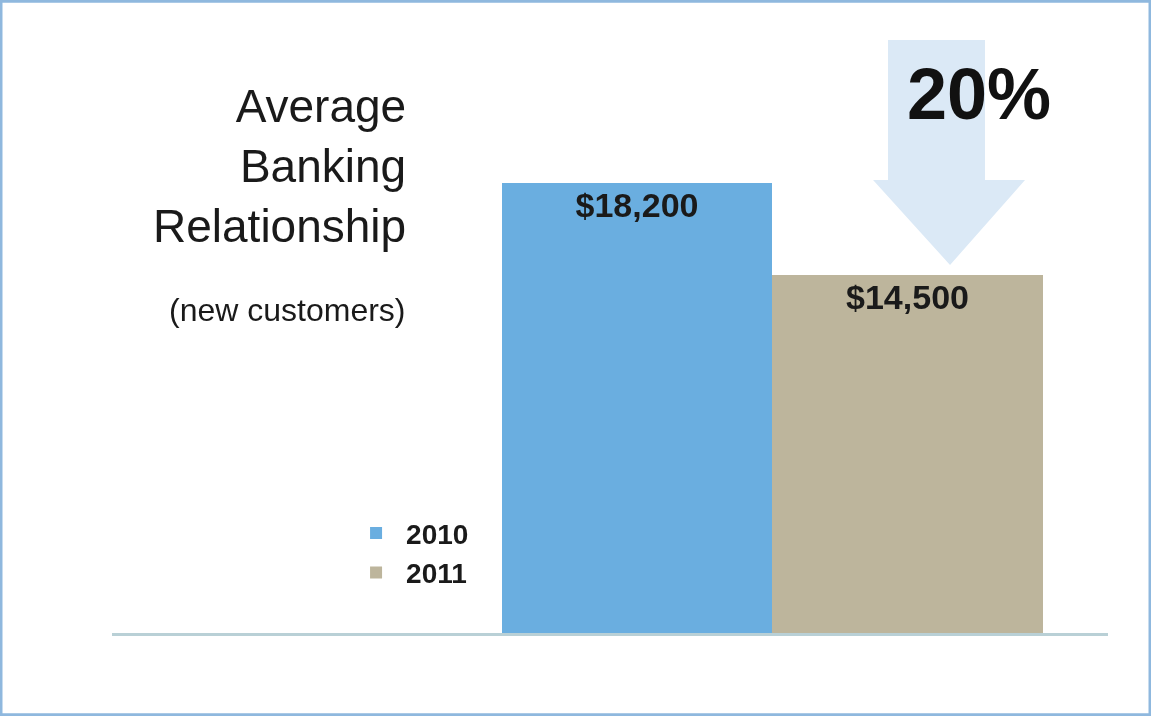 This screenshot has height=716, width=1151. I want to click on legend-label: 2010, so click(437, 535).